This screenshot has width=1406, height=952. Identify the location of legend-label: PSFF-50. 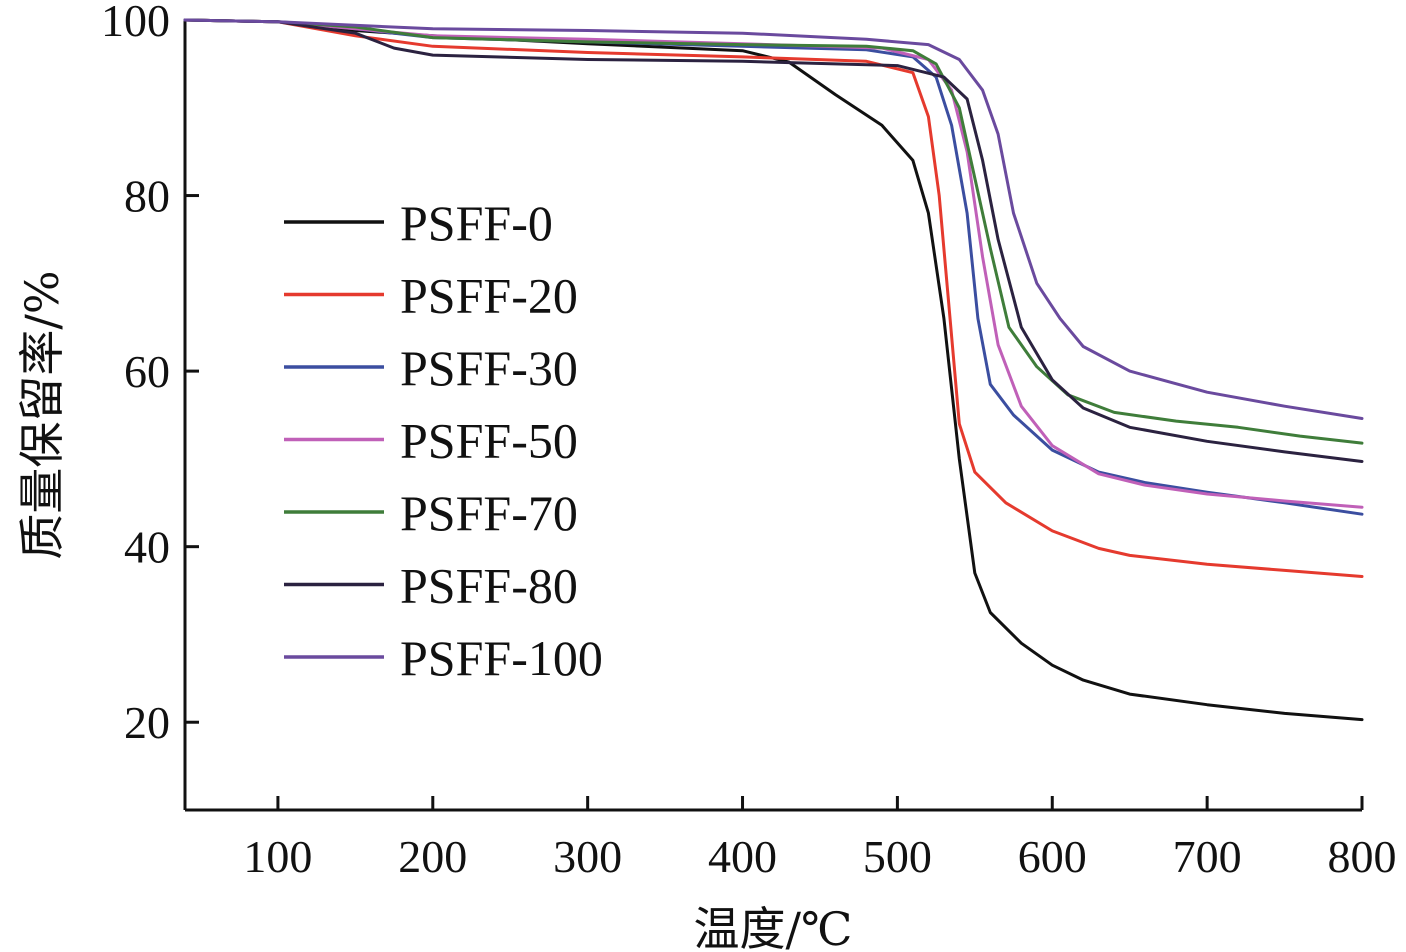
(489, 441).